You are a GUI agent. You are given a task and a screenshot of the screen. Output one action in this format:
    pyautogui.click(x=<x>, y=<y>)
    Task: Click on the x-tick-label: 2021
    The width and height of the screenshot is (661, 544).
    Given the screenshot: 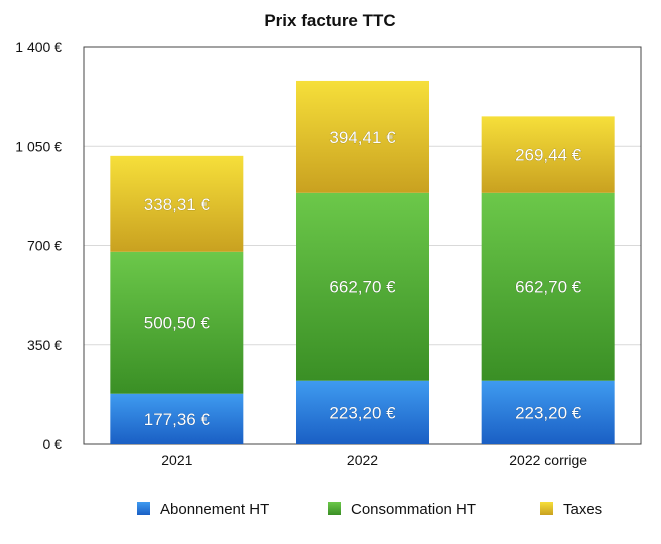 What is the action you would take?
    pyautogui.click(x=176, y=460)
    